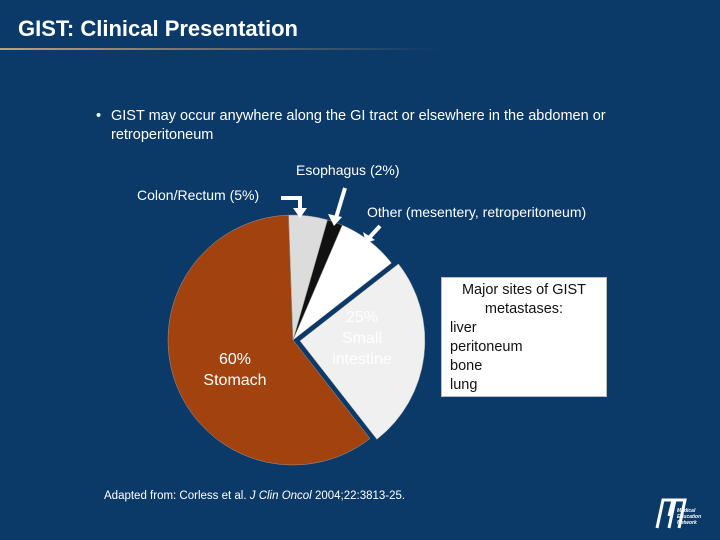 The image size is (720, 540). What do you see at coordinates (235, 359) in the screenshot?
I see `value-label: 60%` at bounding box center [235, 359].